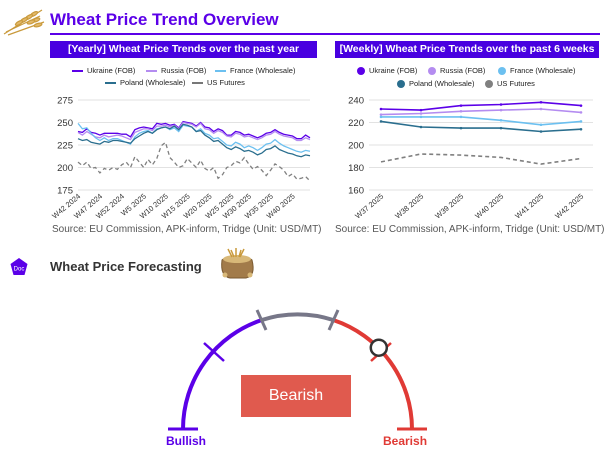  What do you see at coordinates (297, 370) in the screenshot?
I see `forecast-gauge` at bounding box center [297, 370].